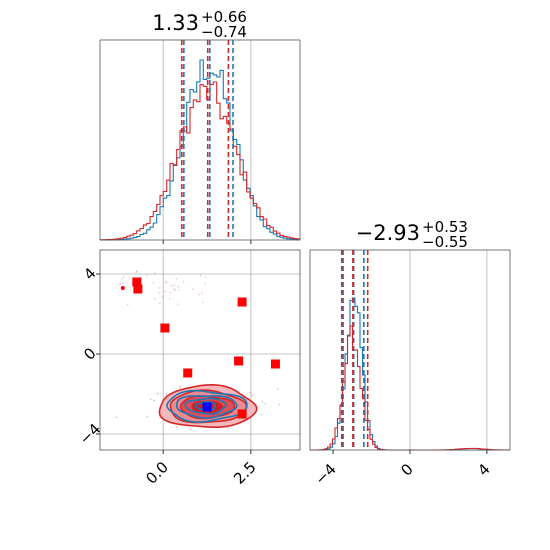 The width and height of the screenshot is (550, 550). Describe the element at coordinates (157, 473) in the screenshot. I see `joint-xtick-label-0: 0.0` at that location.